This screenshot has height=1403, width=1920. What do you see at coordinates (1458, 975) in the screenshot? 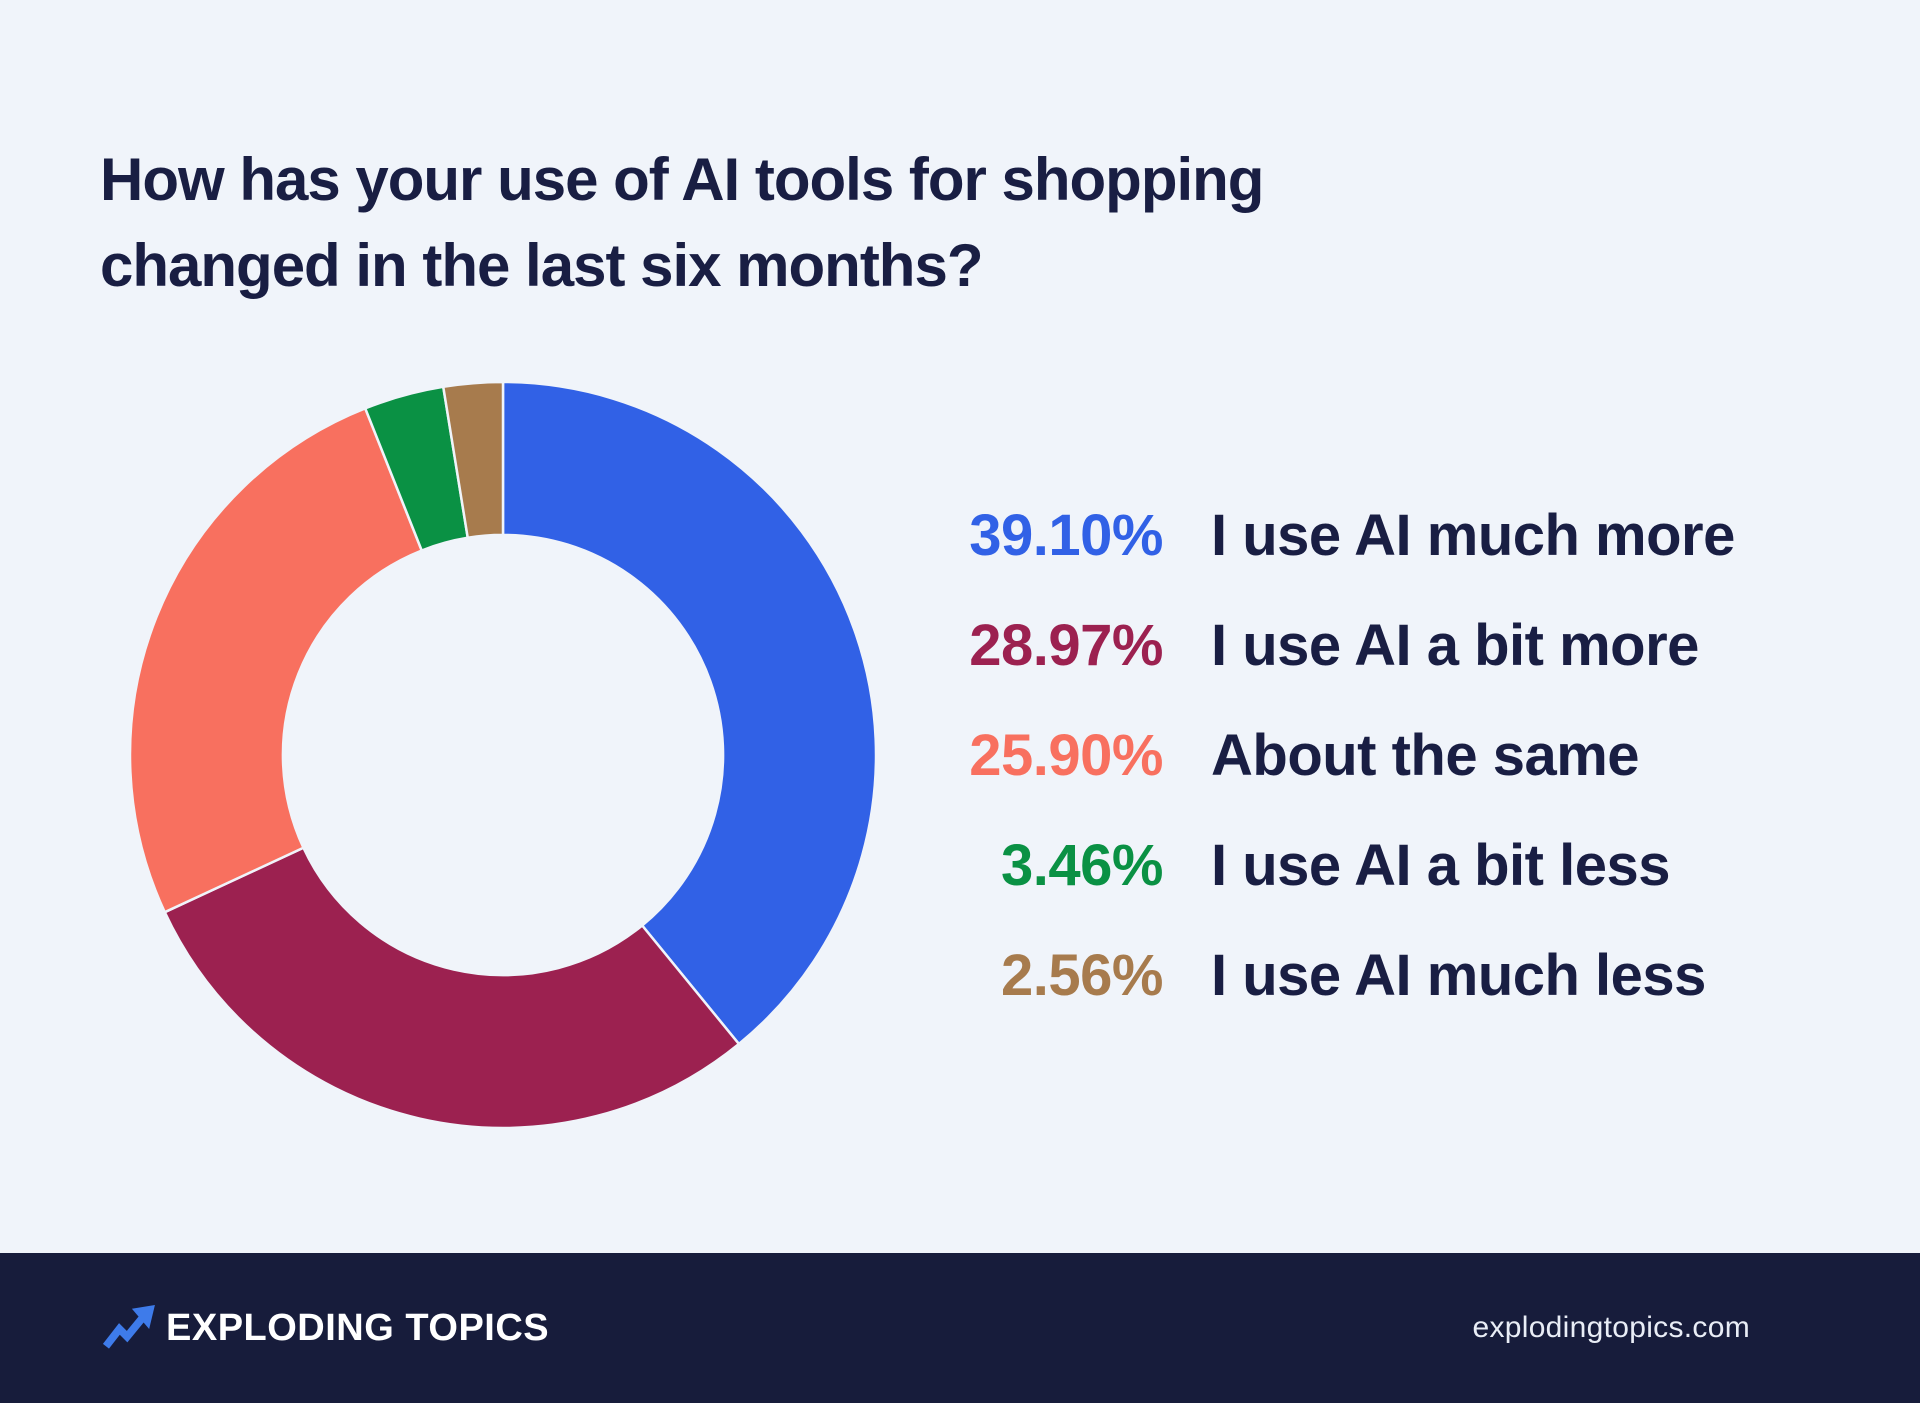
I see `legend-label: I use AI much less` at bounding box center [1458, 975].